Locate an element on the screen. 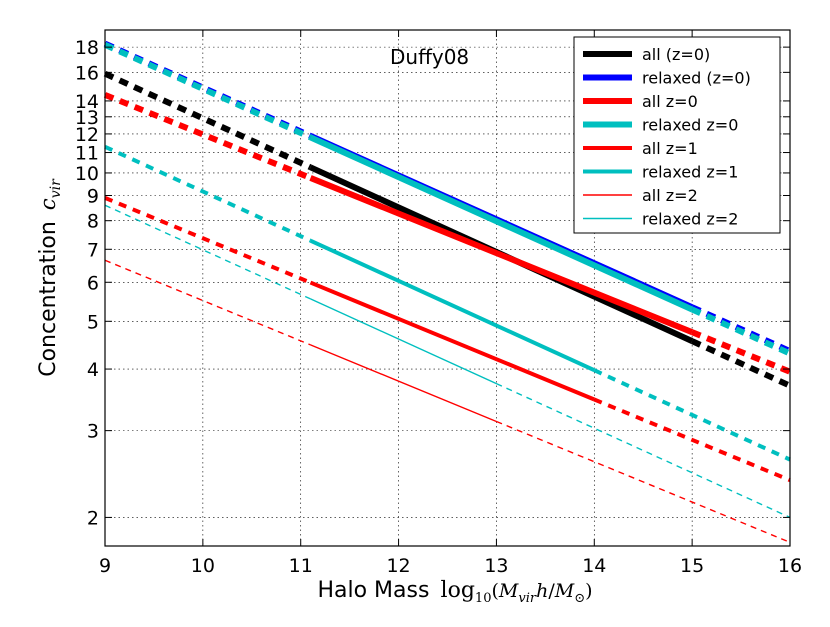  legend-label: relaxed (z=0) is located at coordinates (696, 78).